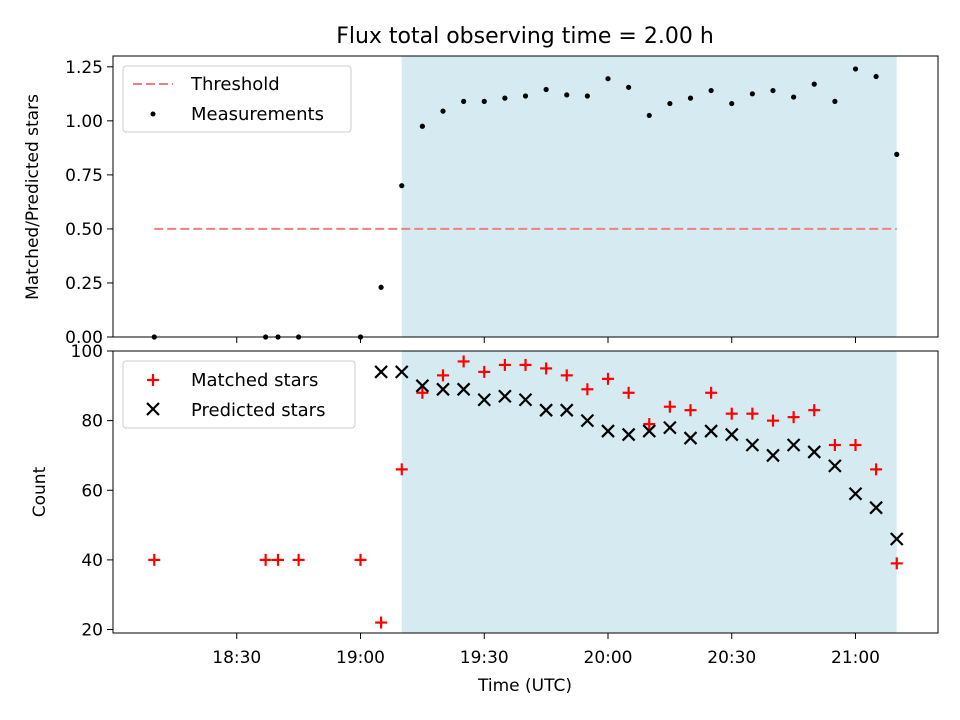 The width and height of the screenshot is (960, 720). Describe the element at coordinates (236, 658) in the screenshot. I see `x-tick-label: 18:30` at that location.